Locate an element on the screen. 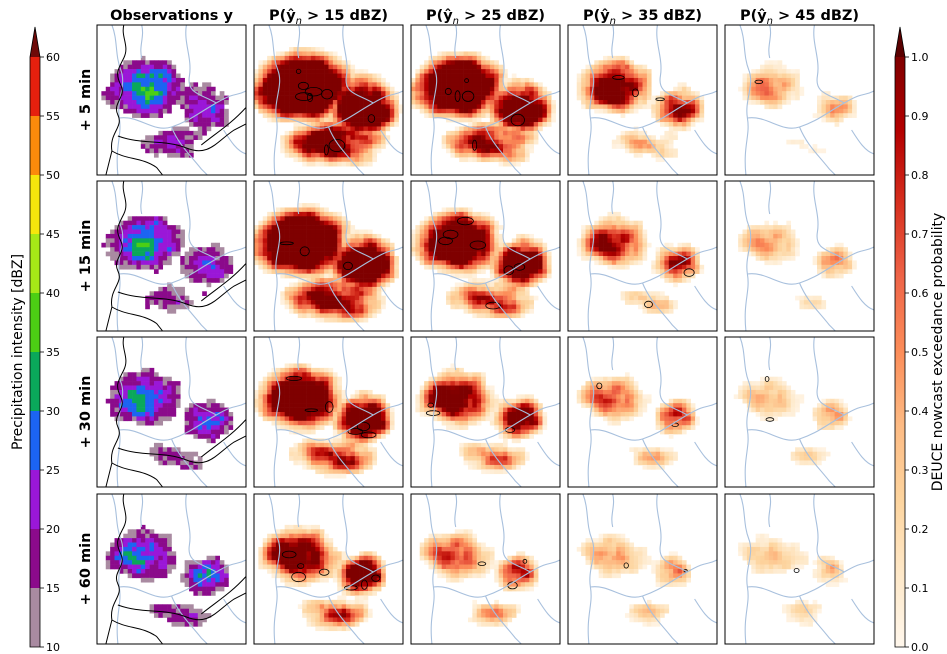  panel-r2-c0 is located at coordinates (171, 412).